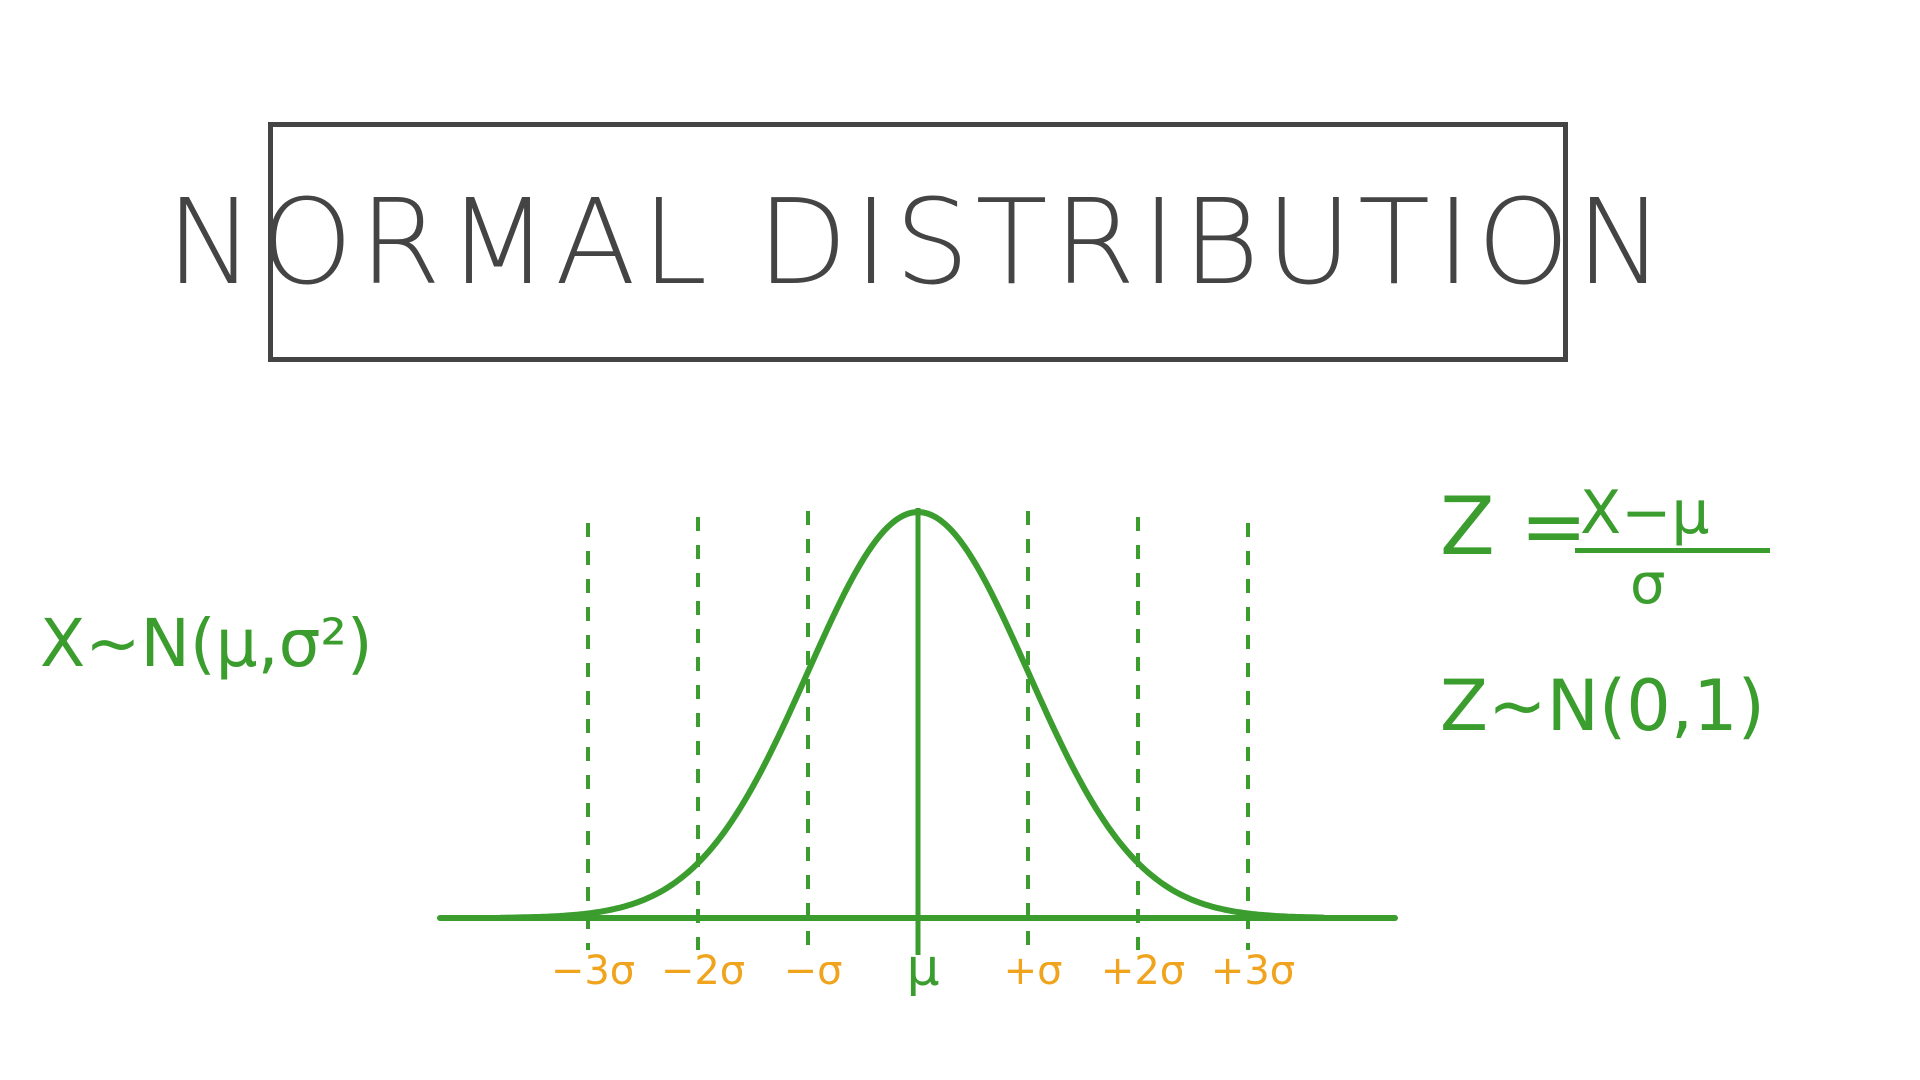  Describe the element at coordinates (1514, 526) in the screenshot. I see `z-formula-lhs: Z =` at that location.